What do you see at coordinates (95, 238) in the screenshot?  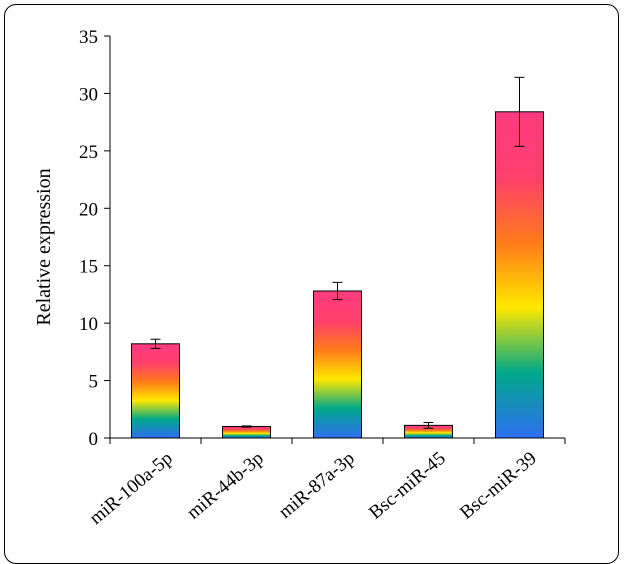 I see `y-axis: 0 5 10 15 20 25 30 35` at bounding box center [95, 238].